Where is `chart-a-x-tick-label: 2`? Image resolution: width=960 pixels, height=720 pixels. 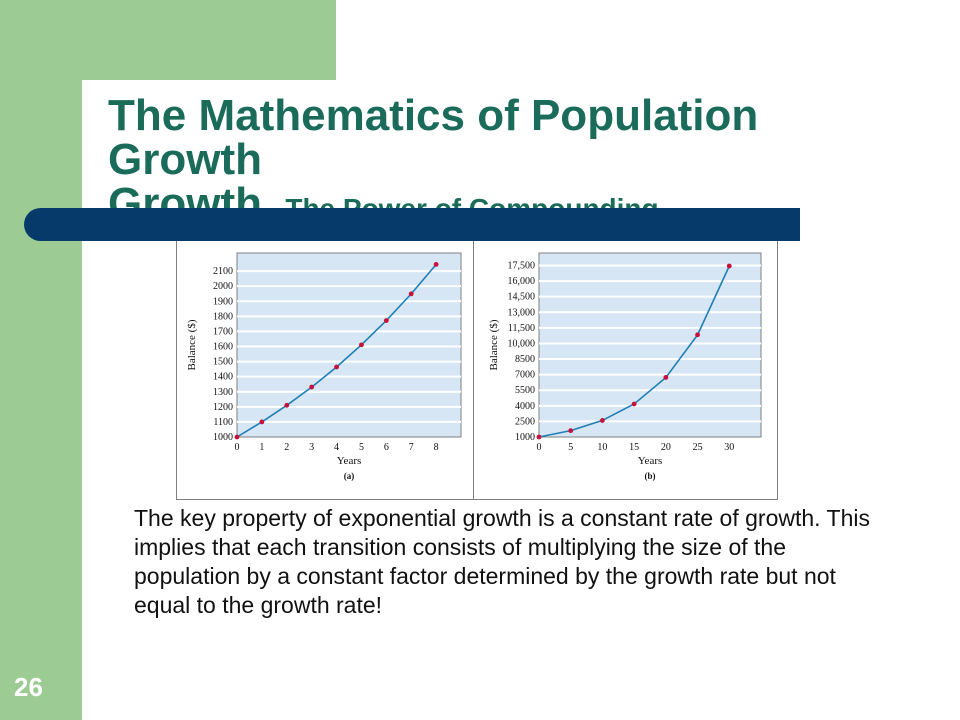
chart-a-x-tick-label: 2 is located at coordinates (286, 447).